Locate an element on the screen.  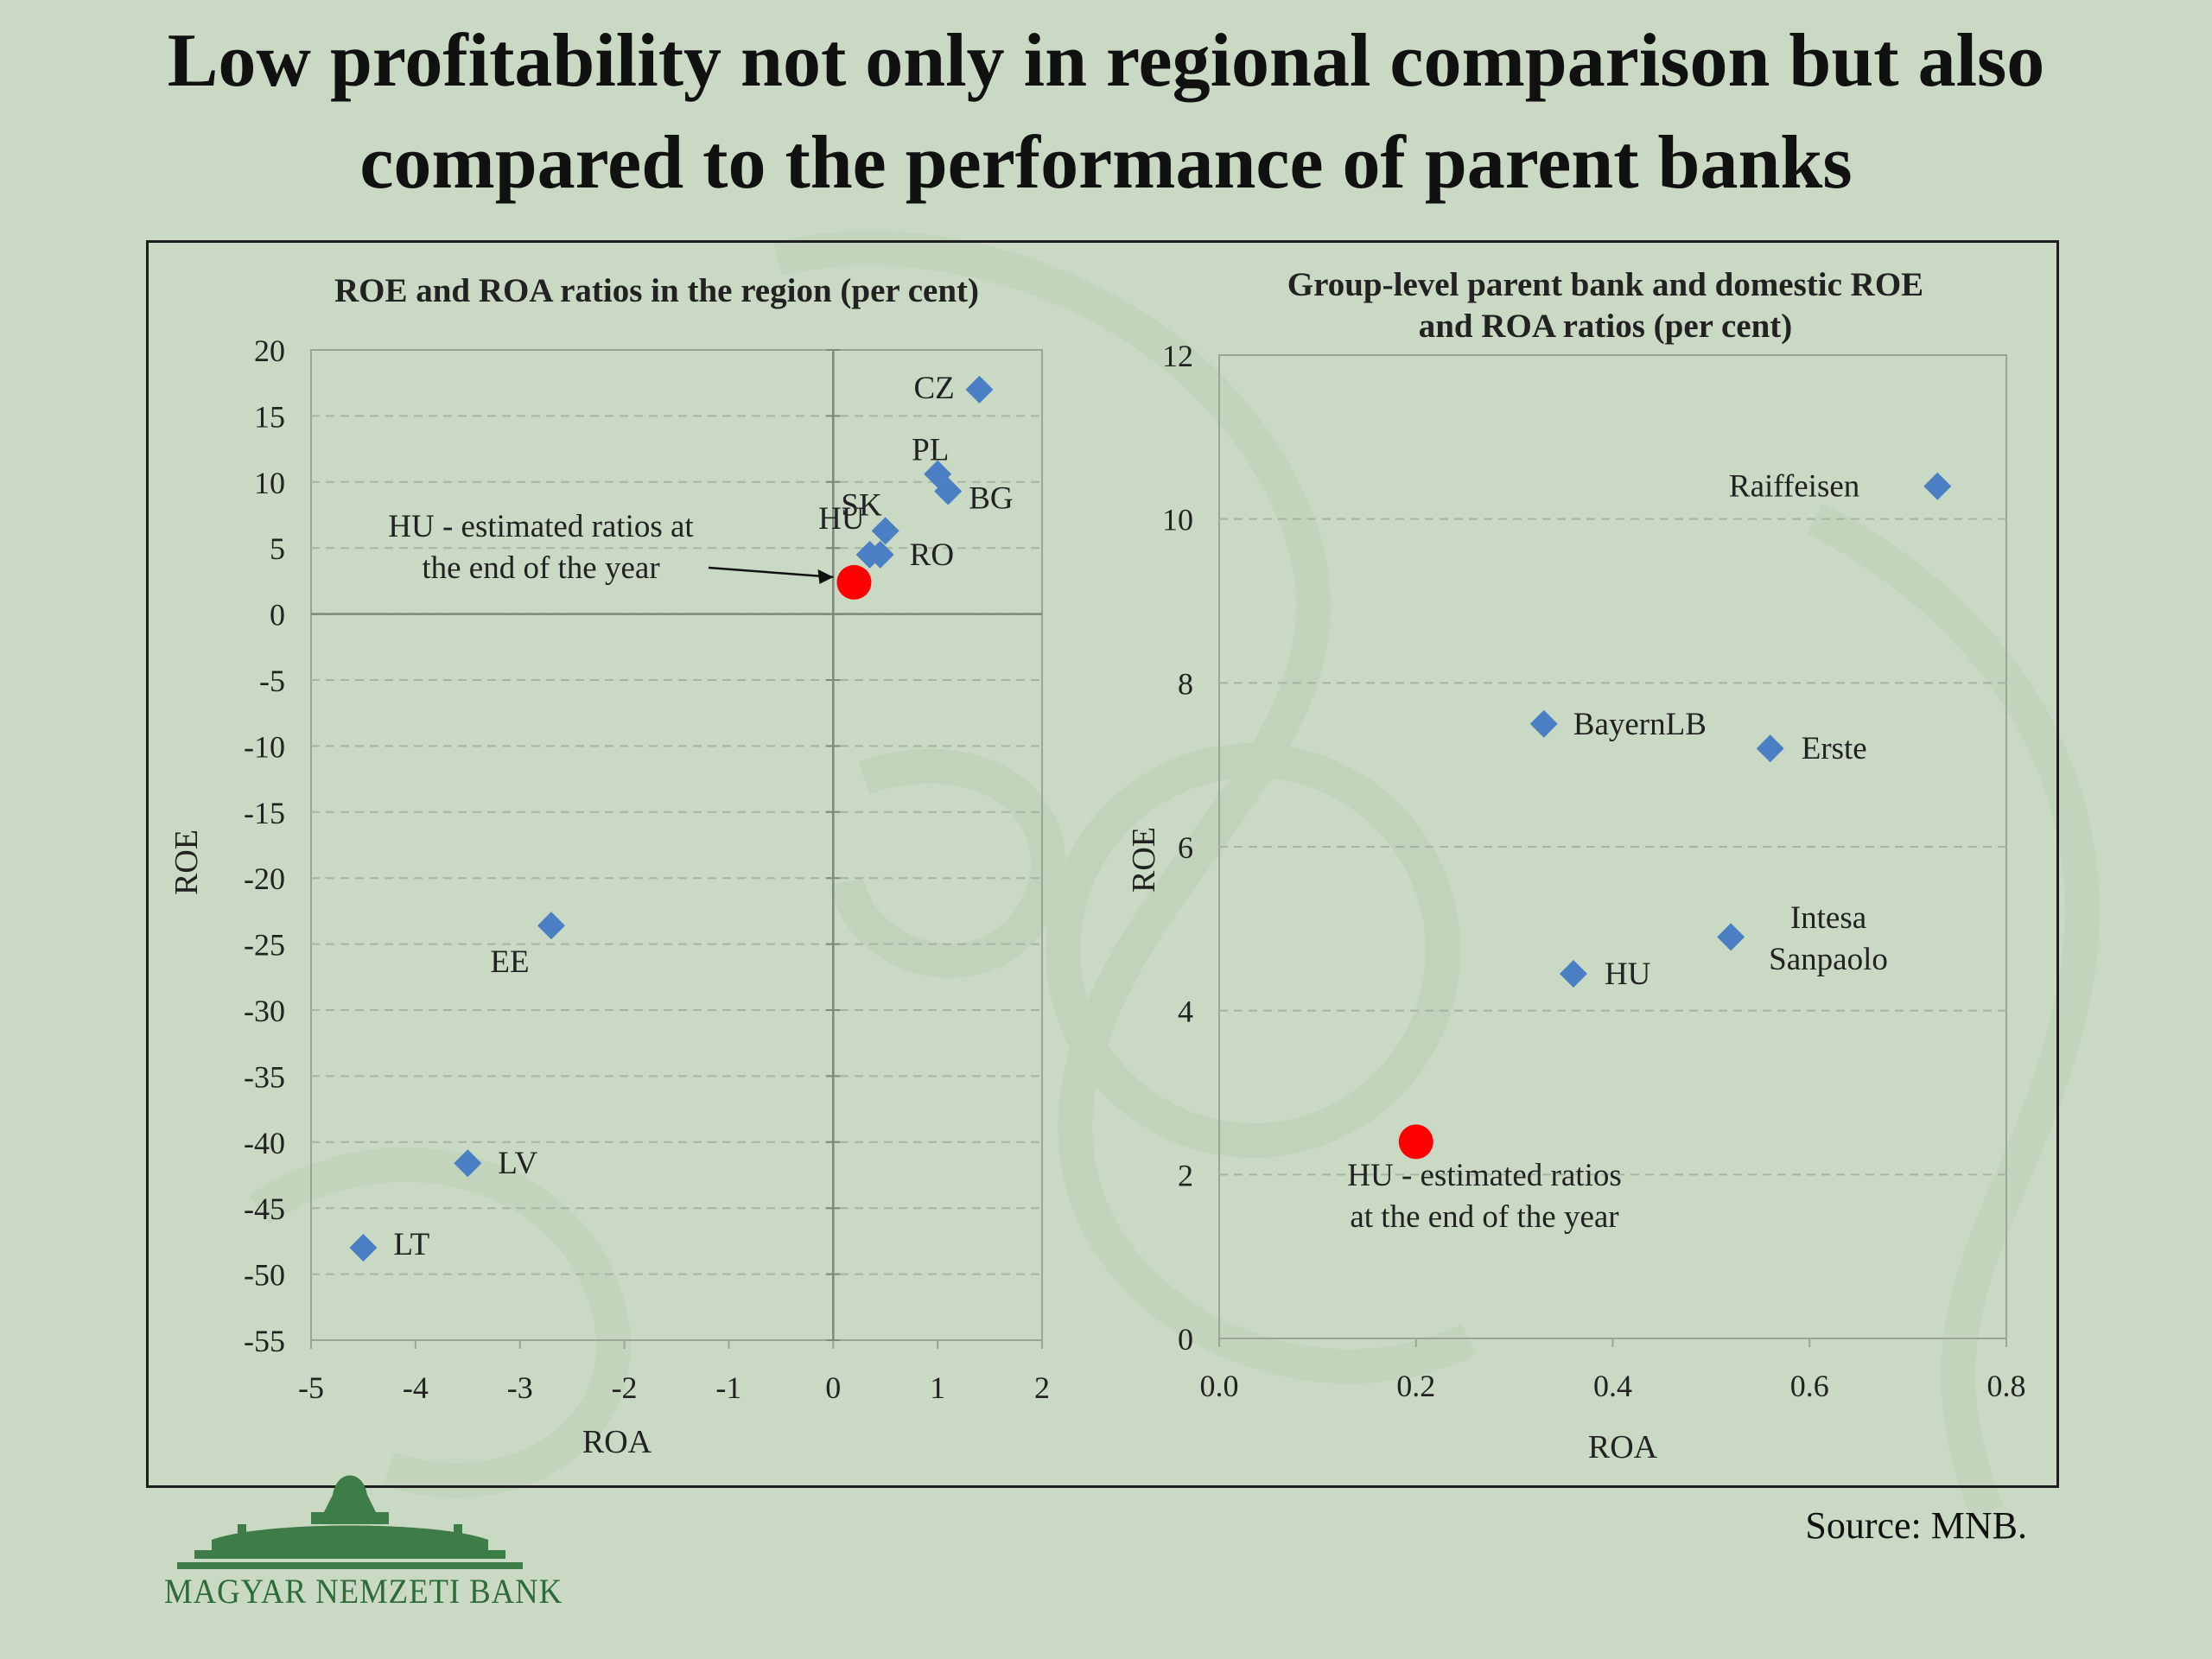
y-tick-label: -5 is located at coordinates (272, 681).